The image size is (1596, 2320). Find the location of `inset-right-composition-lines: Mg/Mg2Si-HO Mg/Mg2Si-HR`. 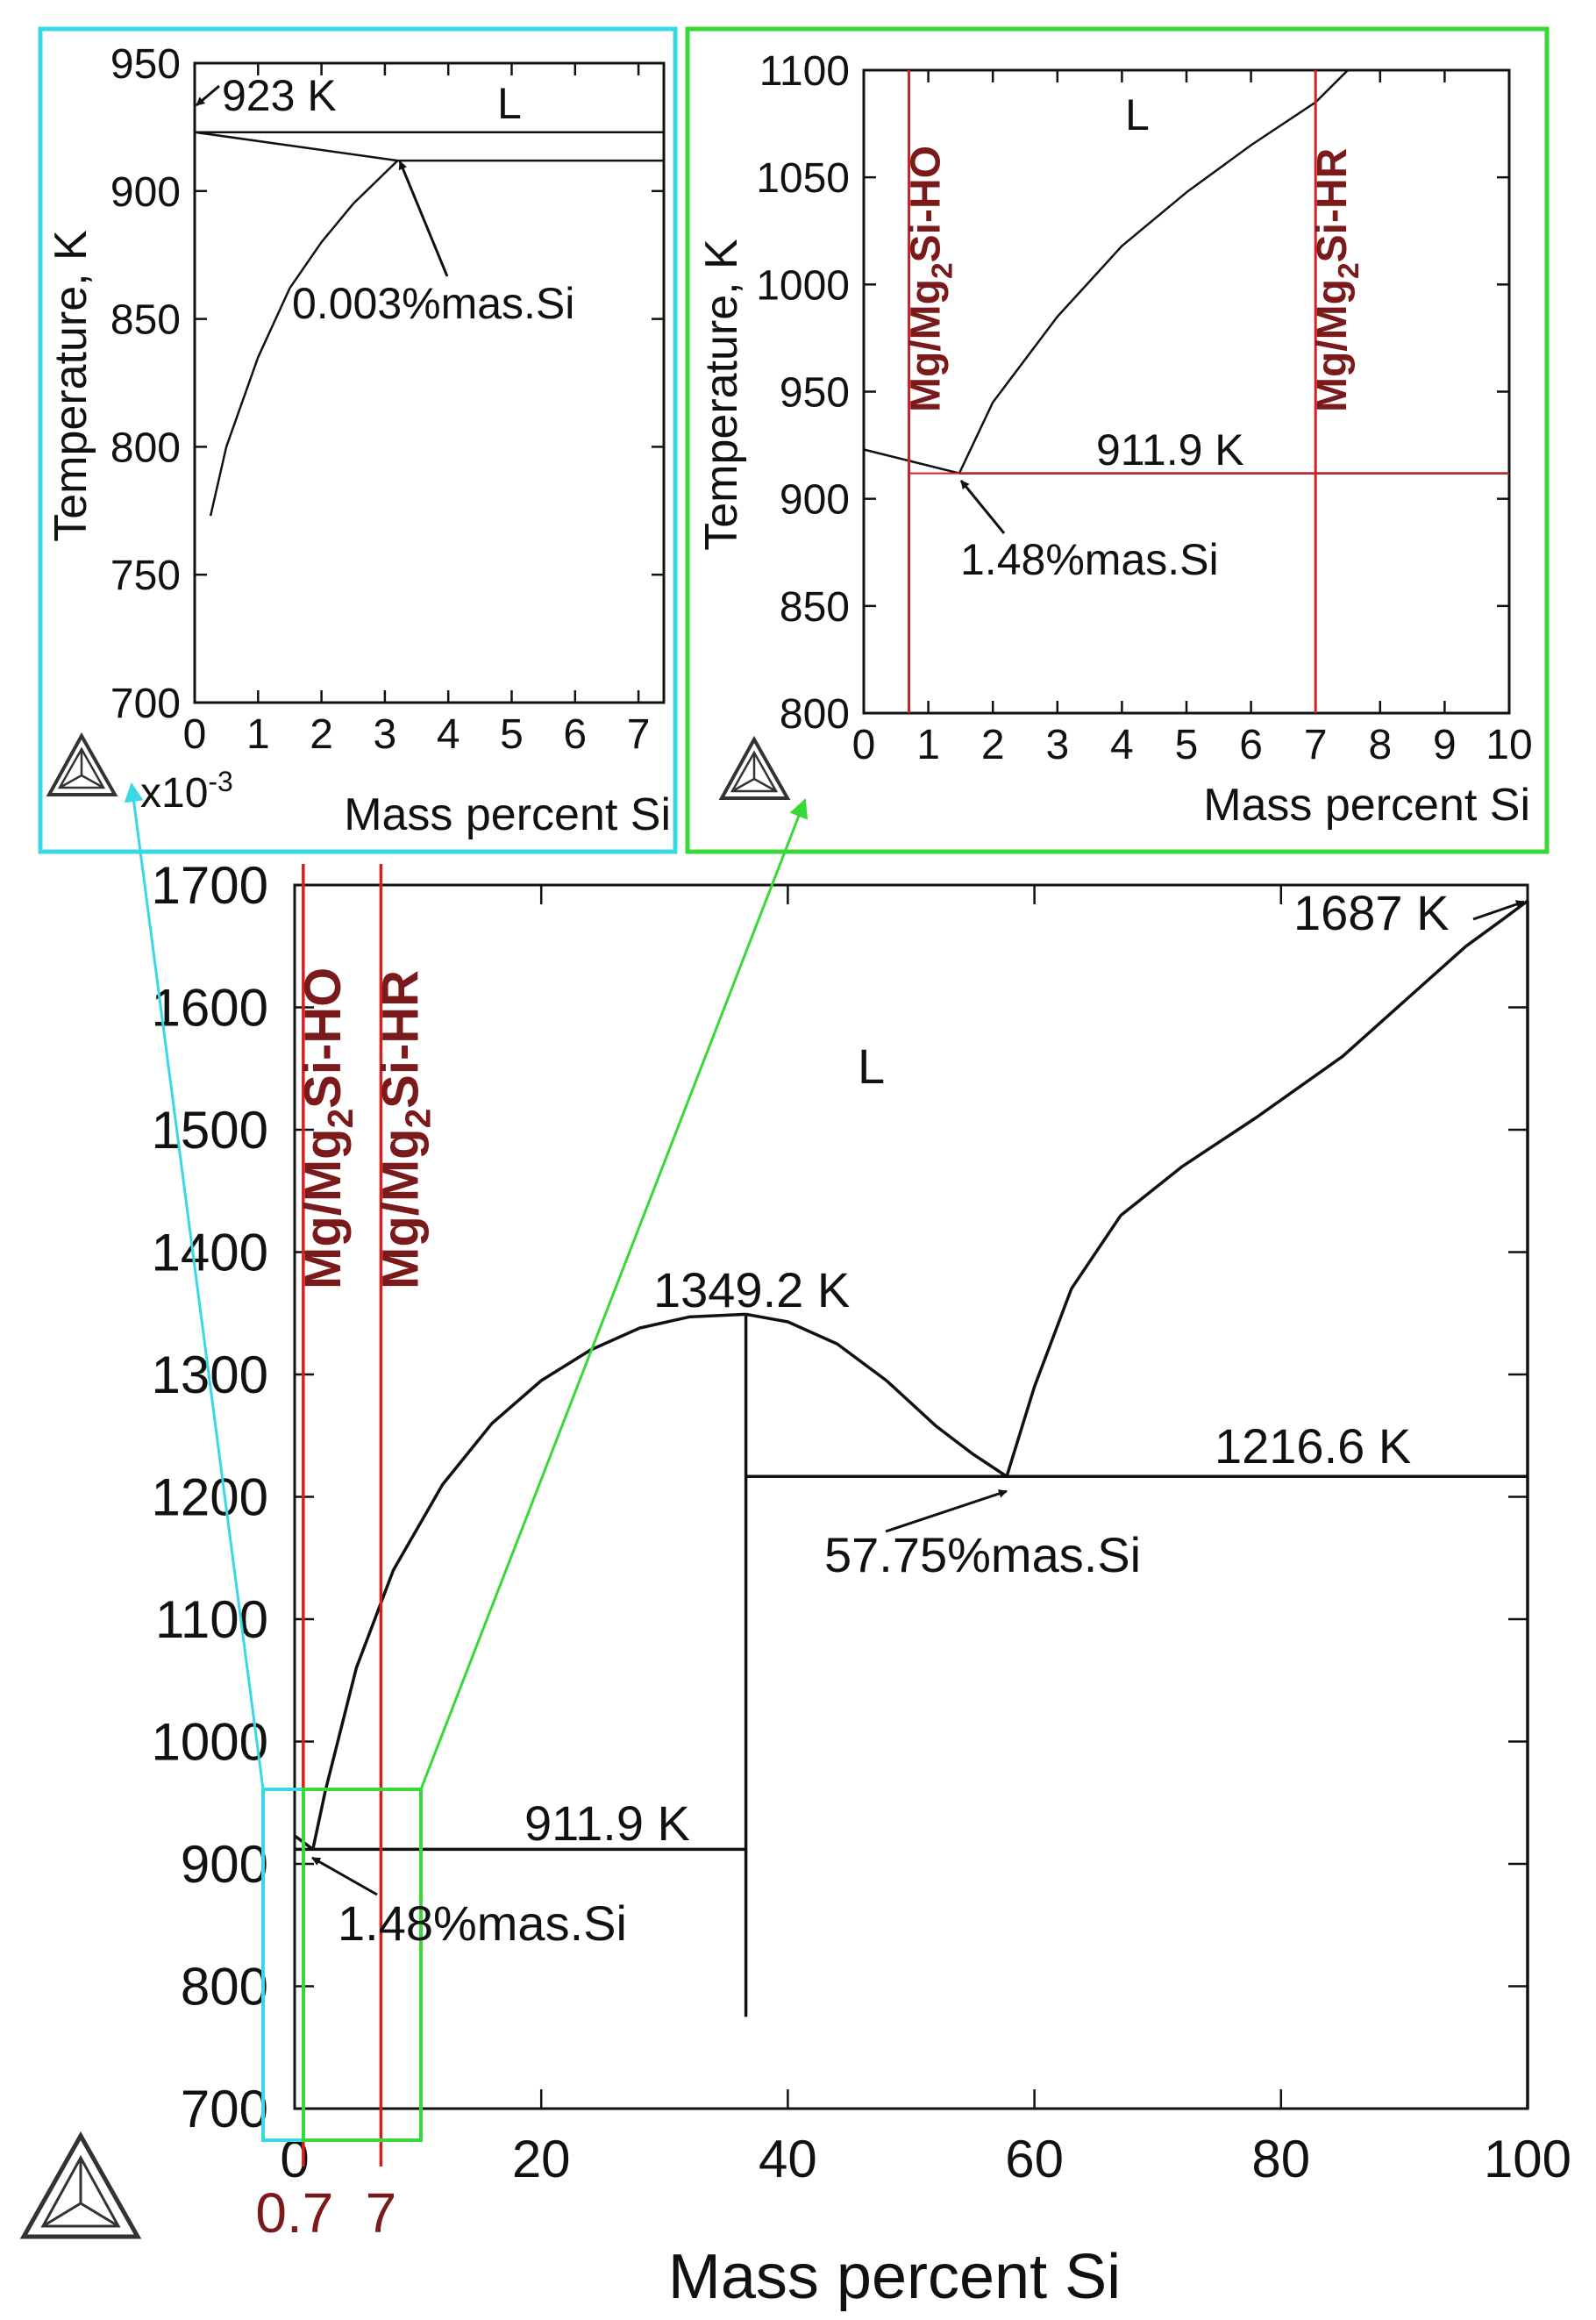

inset-right-composition-lines: Mg/Mg2Si-HO Mg/Mg2Si-HR is located at coordinates (1206, 392).